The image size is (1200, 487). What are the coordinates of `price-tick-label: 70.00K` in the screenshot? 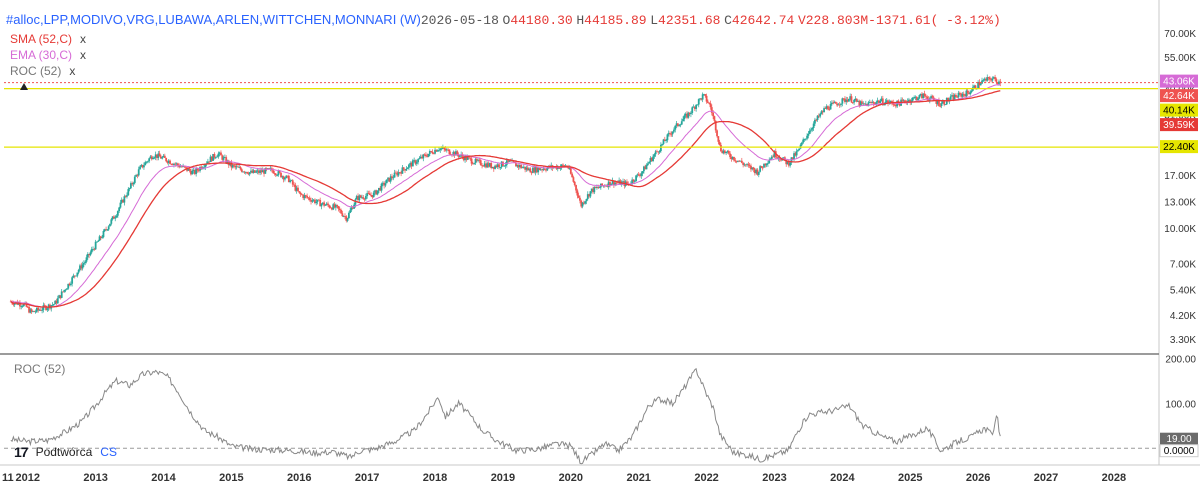 It's located at (1180, 34).